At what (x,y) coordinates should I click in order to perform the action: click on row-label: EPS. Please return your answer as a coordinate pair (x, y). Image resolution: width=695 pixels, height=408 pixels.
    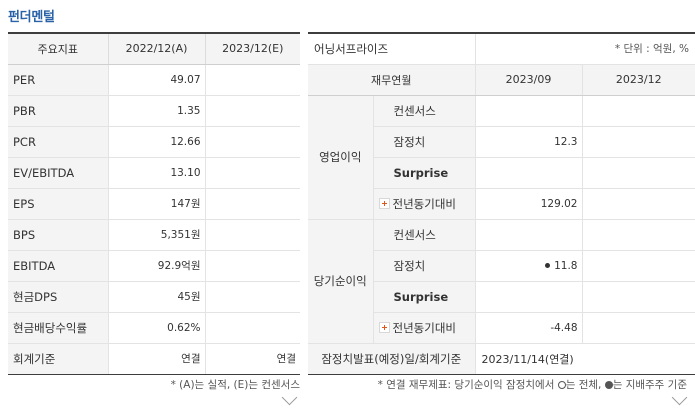
    Looking at the image, I should click on (58, 204).